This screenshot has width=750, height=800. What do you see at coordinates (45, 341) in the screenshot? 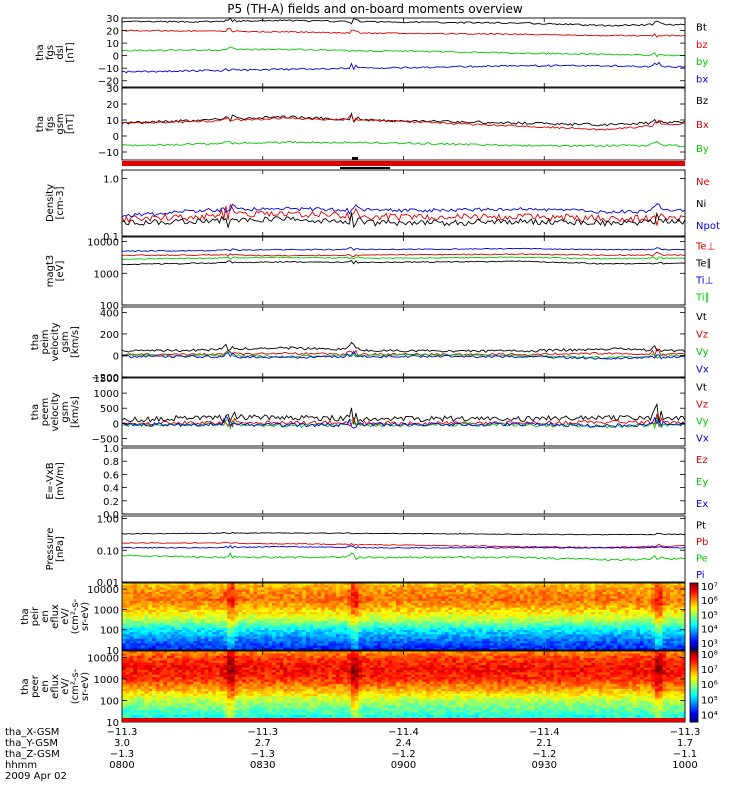
I see `y-axis-label: peim` at bounding box center [45, 341].